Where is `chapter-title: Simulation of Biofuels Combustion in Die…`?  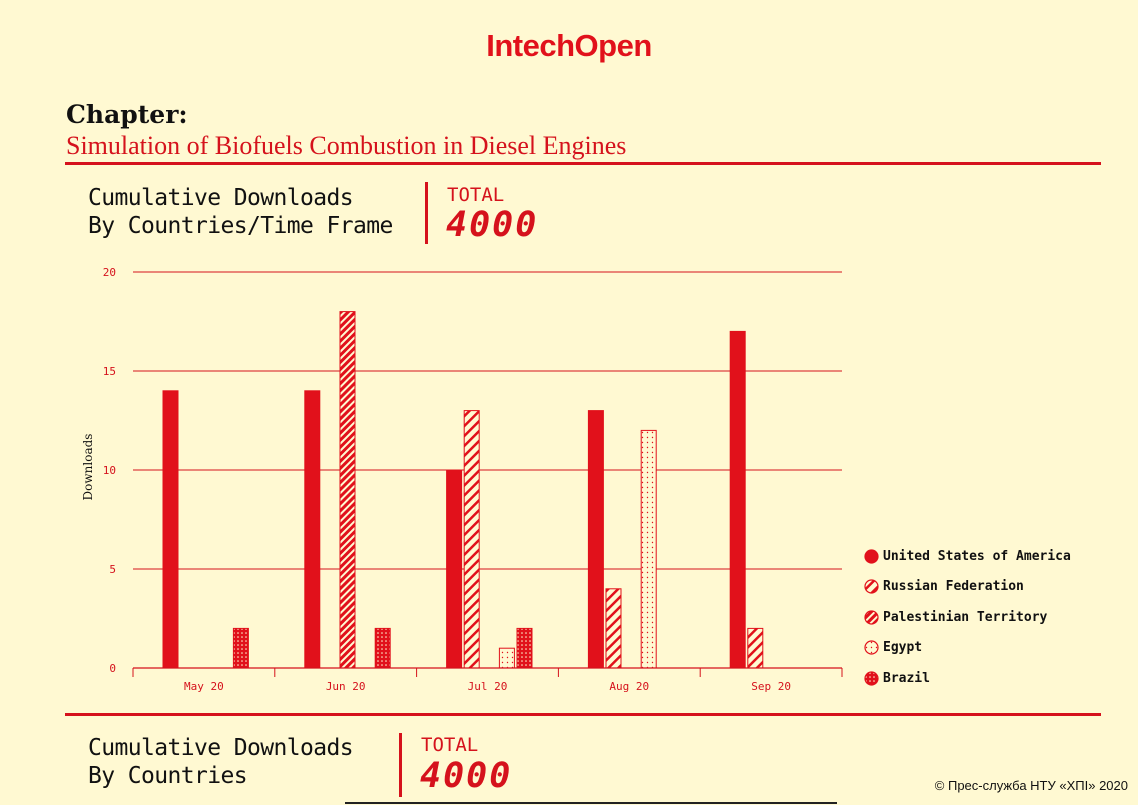
chapter-title: Simulation of Biofuels Combustion in Die… is located at coordinates (346, 145).